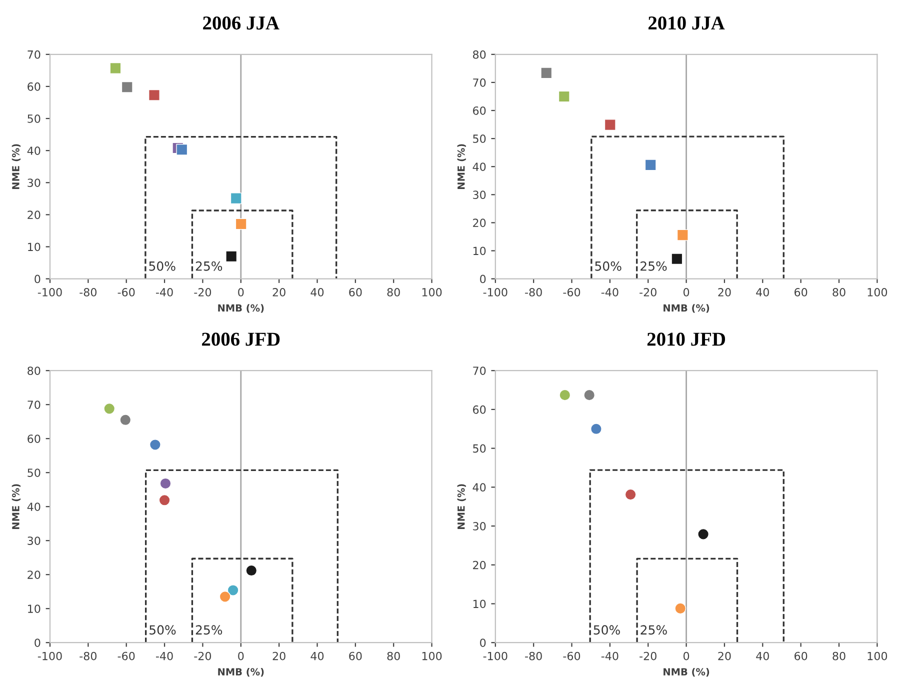 This screenshot has width=909, height=680. I want to click on chart-title: 2006 JFD, so click(241, 339).